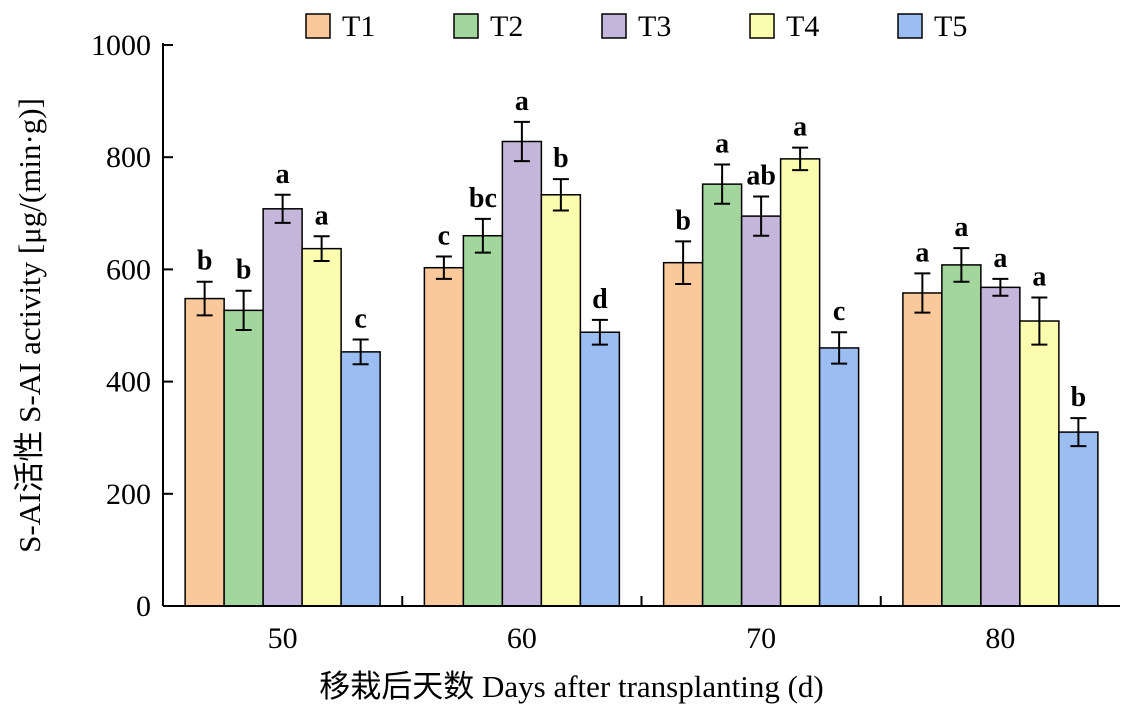 The width and height of the screenshot is (1135, 718). I want to click on significance-letter: bc, so click(483, 198).